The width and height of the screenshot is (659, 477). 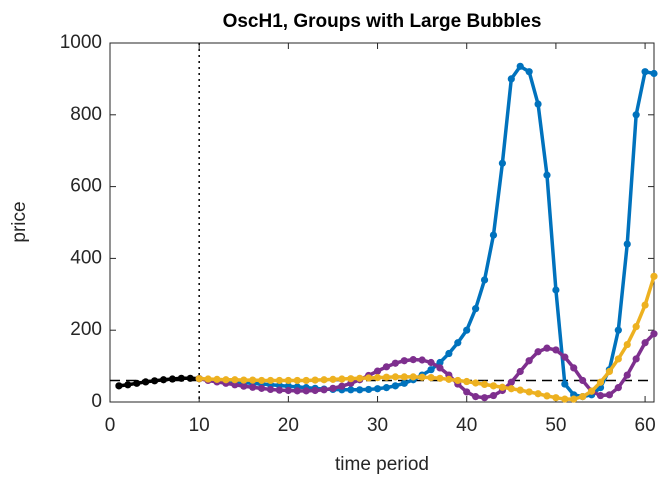 I want to click on x-axis-label: time period, so click(x=382, y=464).